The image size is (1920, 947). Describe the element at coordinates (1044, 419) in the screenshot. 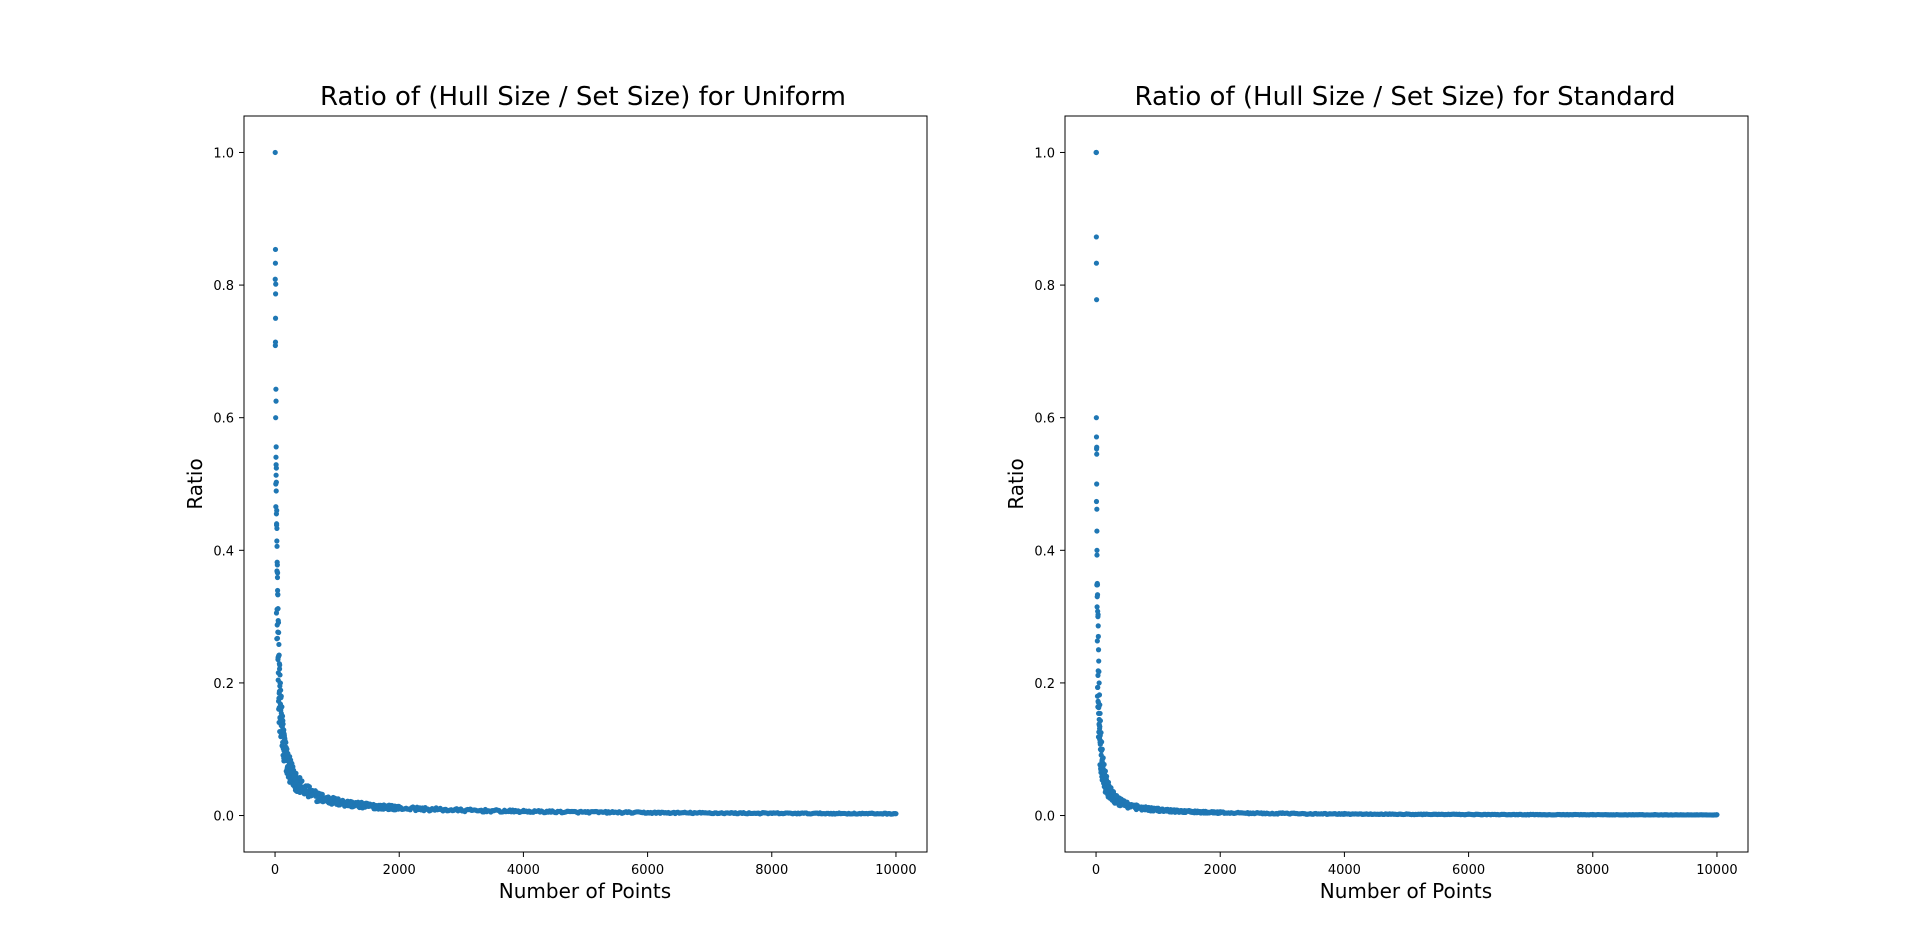

I see `y-tick-label: 0.6` at that location.